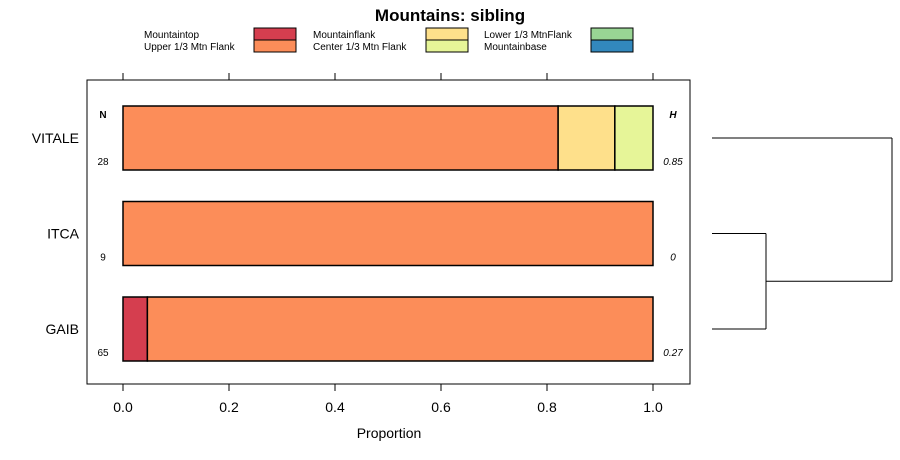 The width and height of the screenshot is (900, 460). I want to click on h-value: 0.85, so click(673, 162).